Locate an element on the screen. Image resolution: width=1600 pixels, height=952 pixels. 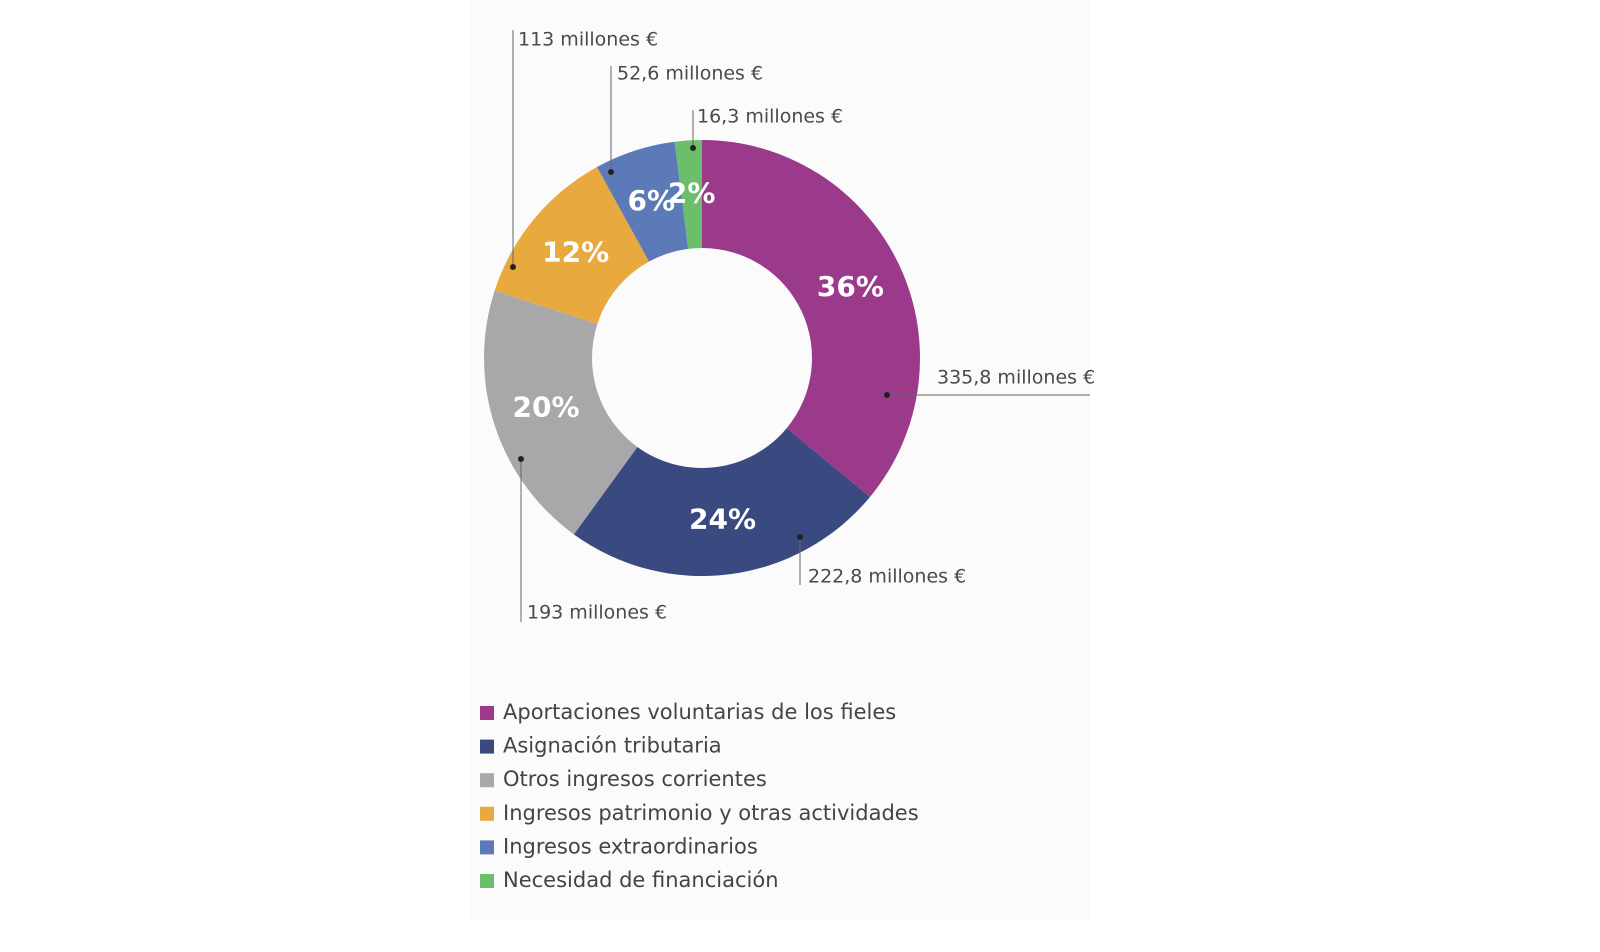
legend-label: Ingresos extraordinarios is located at coordinates (630, 846).